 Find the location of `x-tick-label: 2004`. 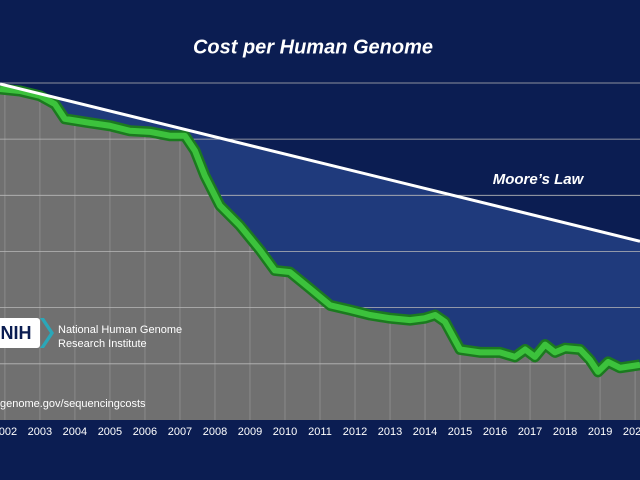

x-tick-label: 2004 is located at coordinates (75, 432).